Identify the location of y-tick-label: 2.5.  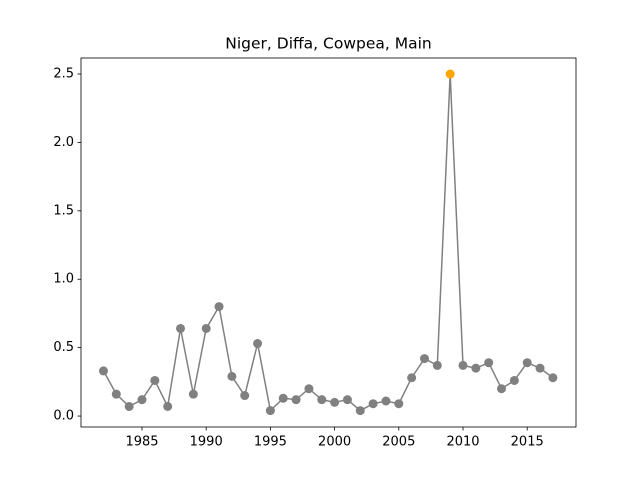
(63, 74).